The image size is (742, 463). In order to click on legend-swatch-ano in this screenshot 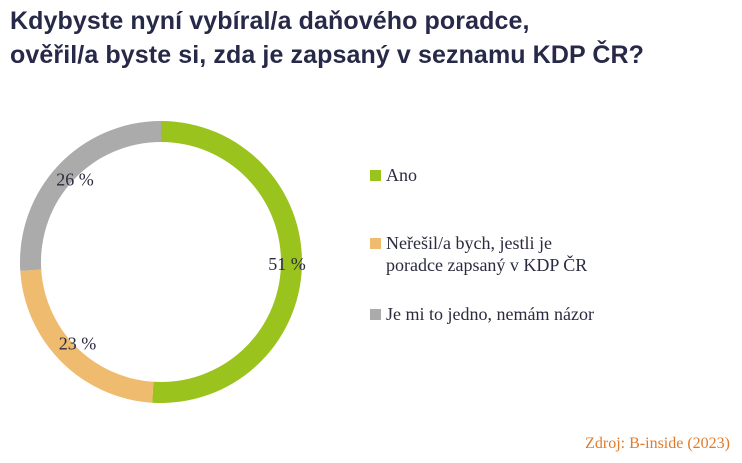, I will do `click(375, 175)`.